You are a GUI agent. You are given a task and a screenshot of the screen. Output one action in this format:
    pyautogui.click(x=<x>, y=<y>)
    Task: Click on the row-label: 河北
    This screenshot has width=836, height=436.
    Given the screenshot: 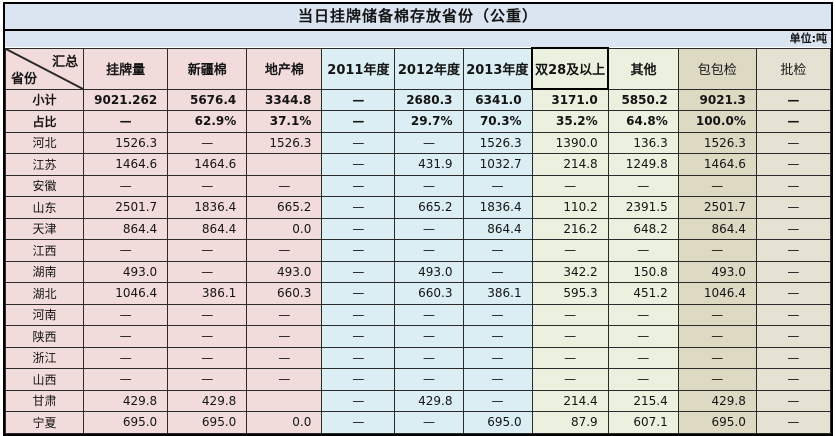 What is the action you would take?
    pyautogui.click(x=44, y=142)
    